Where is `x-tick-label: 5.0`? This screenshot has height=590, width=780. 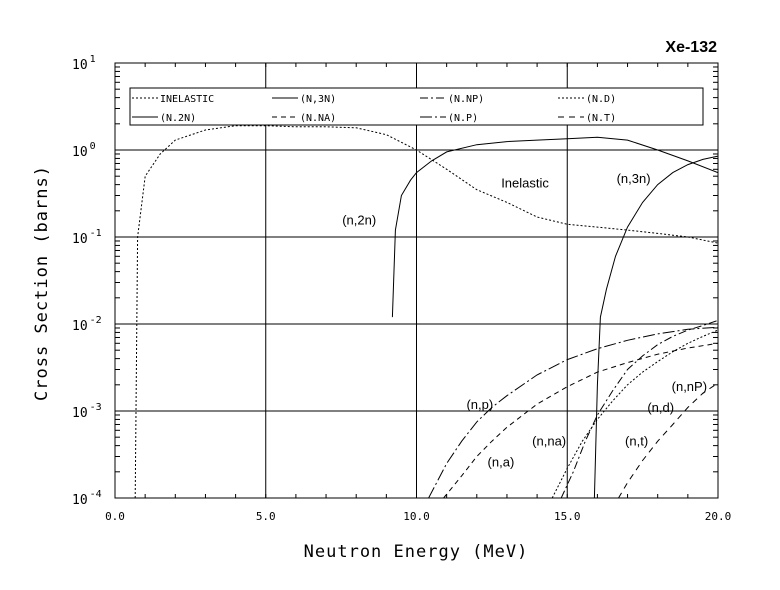
x-tick-label: 5.0 is located at coordinates (266, 516).